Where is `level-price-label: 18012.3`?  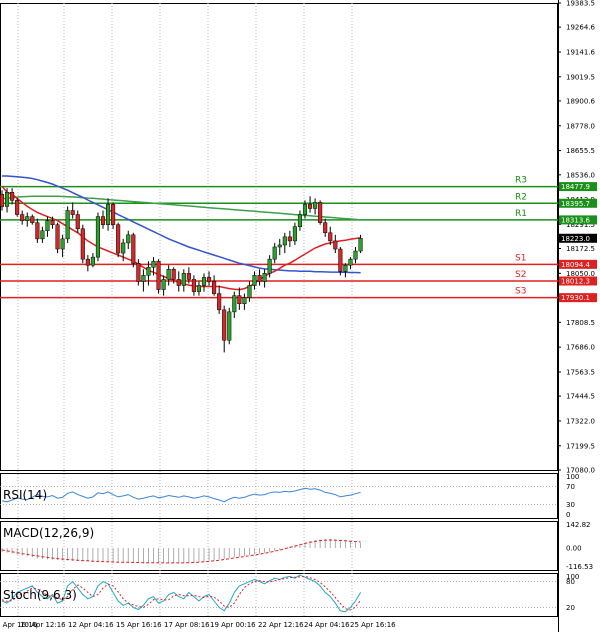
level-price-label: 18012.3 is located at coordinates (575, 281).